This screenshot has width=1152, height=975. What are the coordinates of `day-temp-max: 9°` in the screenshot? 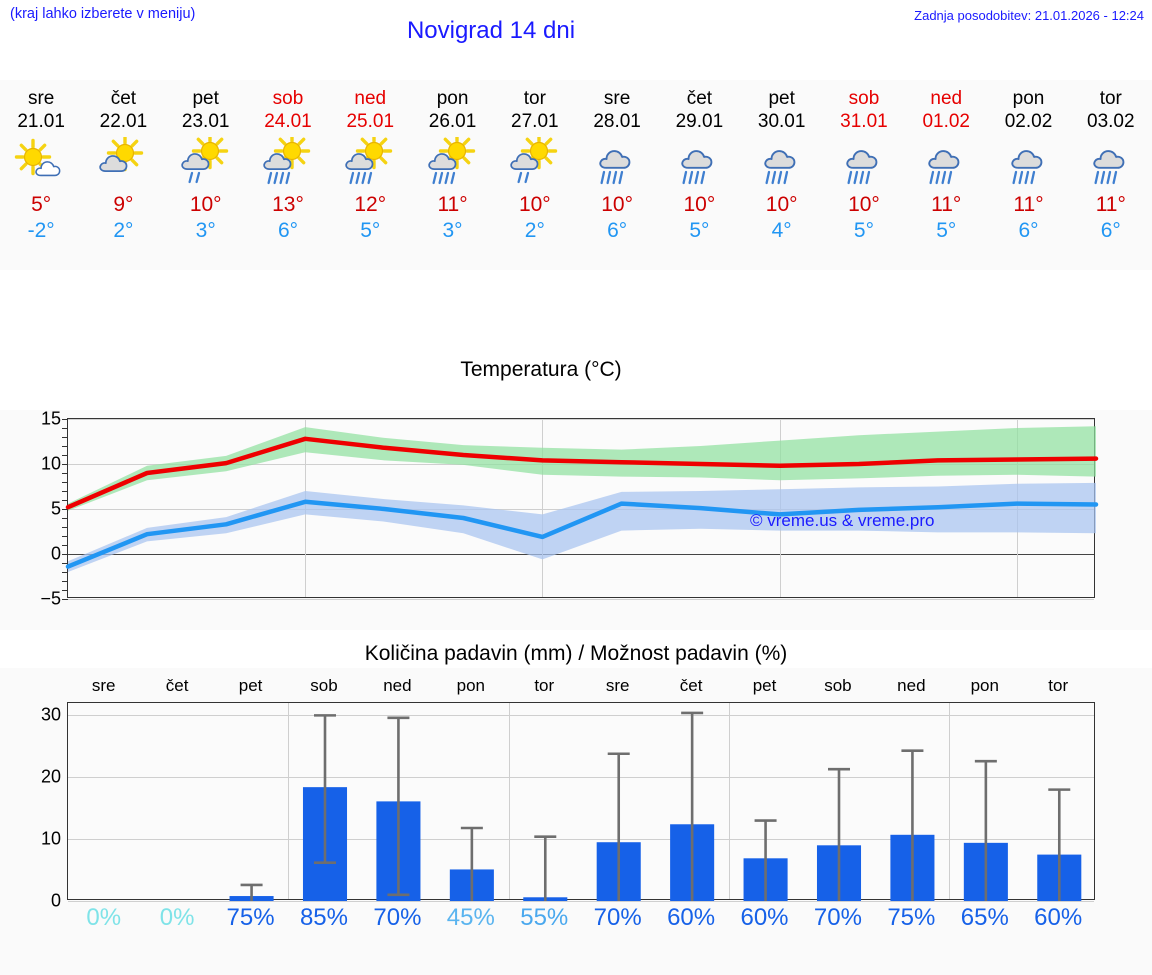 It's located at (123, 204).